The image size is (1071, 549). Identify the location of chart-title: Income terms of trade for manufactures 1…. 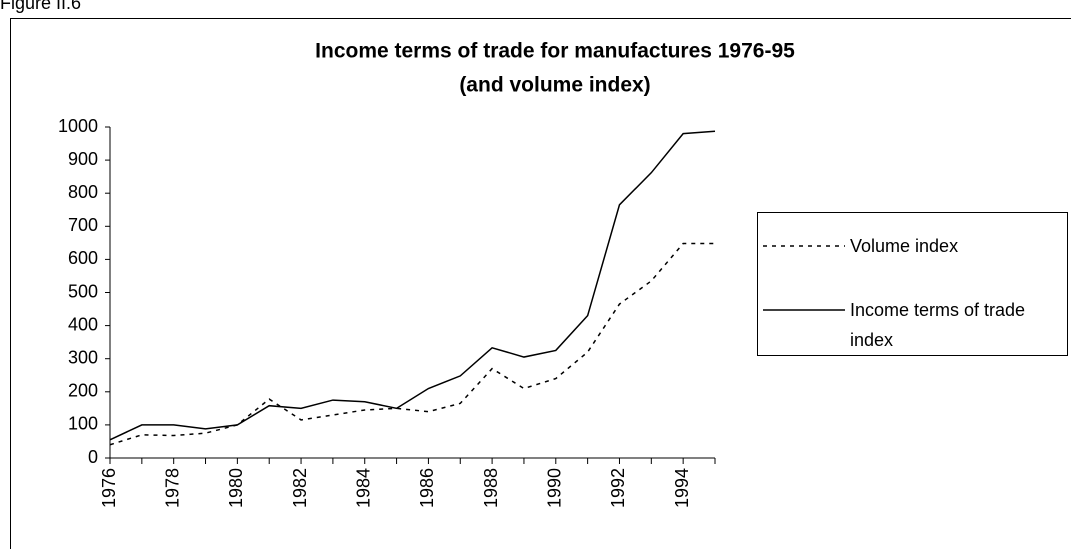
(555, 51).